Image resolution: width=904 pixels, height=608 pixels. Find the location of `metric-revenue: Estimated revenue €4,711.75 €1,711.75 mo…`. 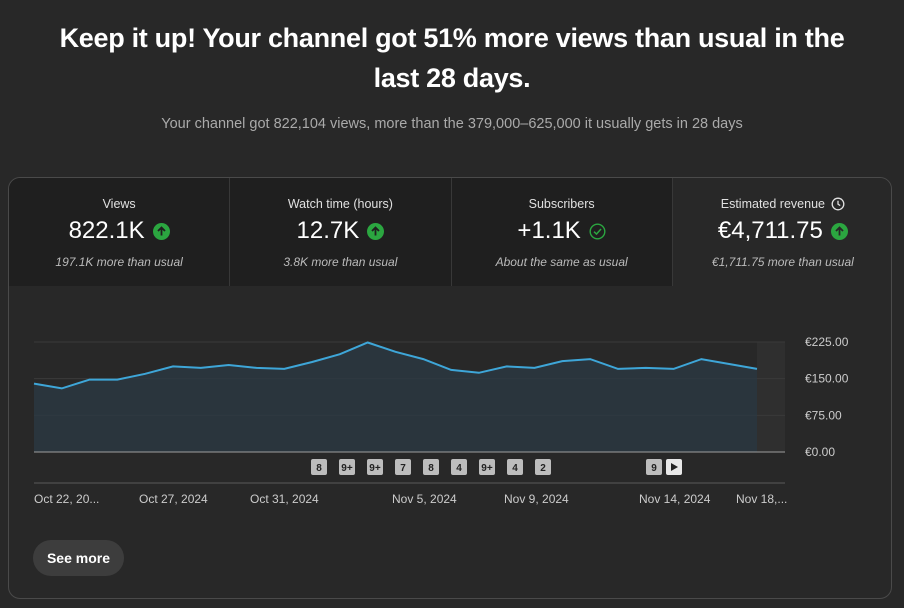

metric-revenue: Estimated revenue €4,711.75 €1,711.75 mo… is located at coordinates (781, 232).